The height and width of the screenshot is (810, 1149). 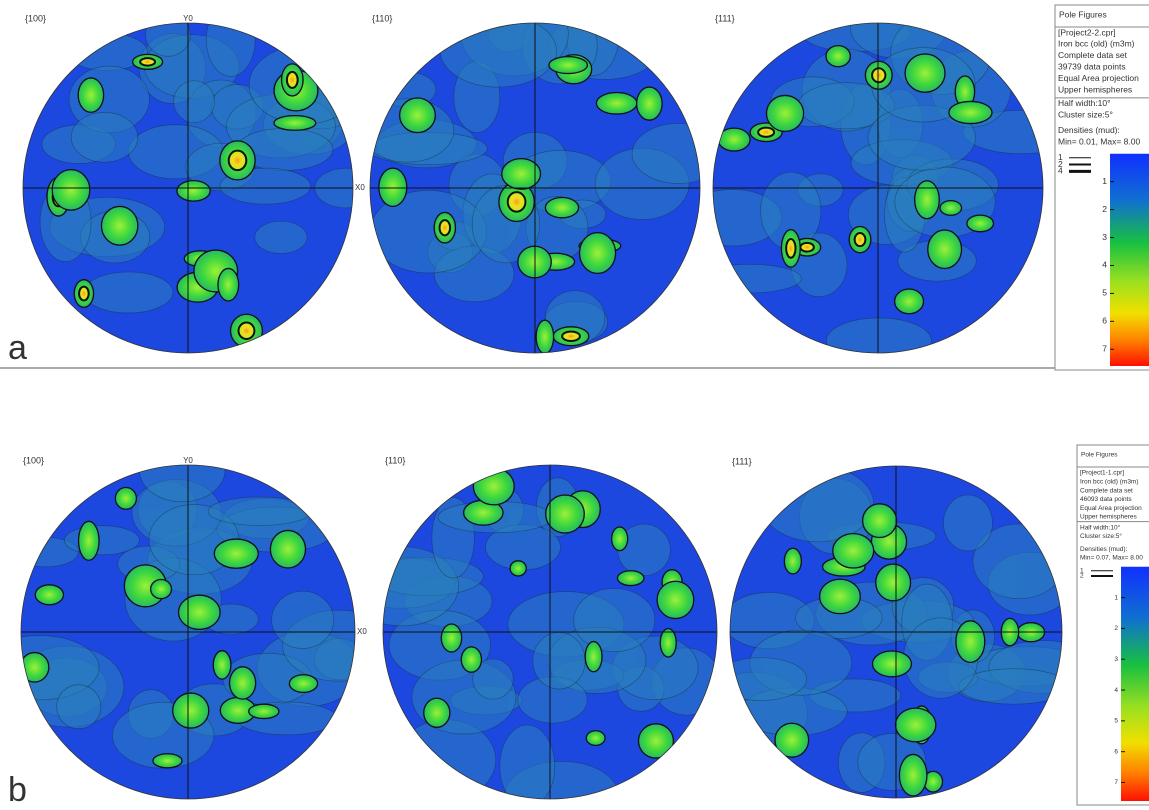 What do you see at coordinates (1099, 142) in the screenshot?
I see `legend-setting: Min= 0.01, Max= 8.00` at bounding box center [1099, 142].